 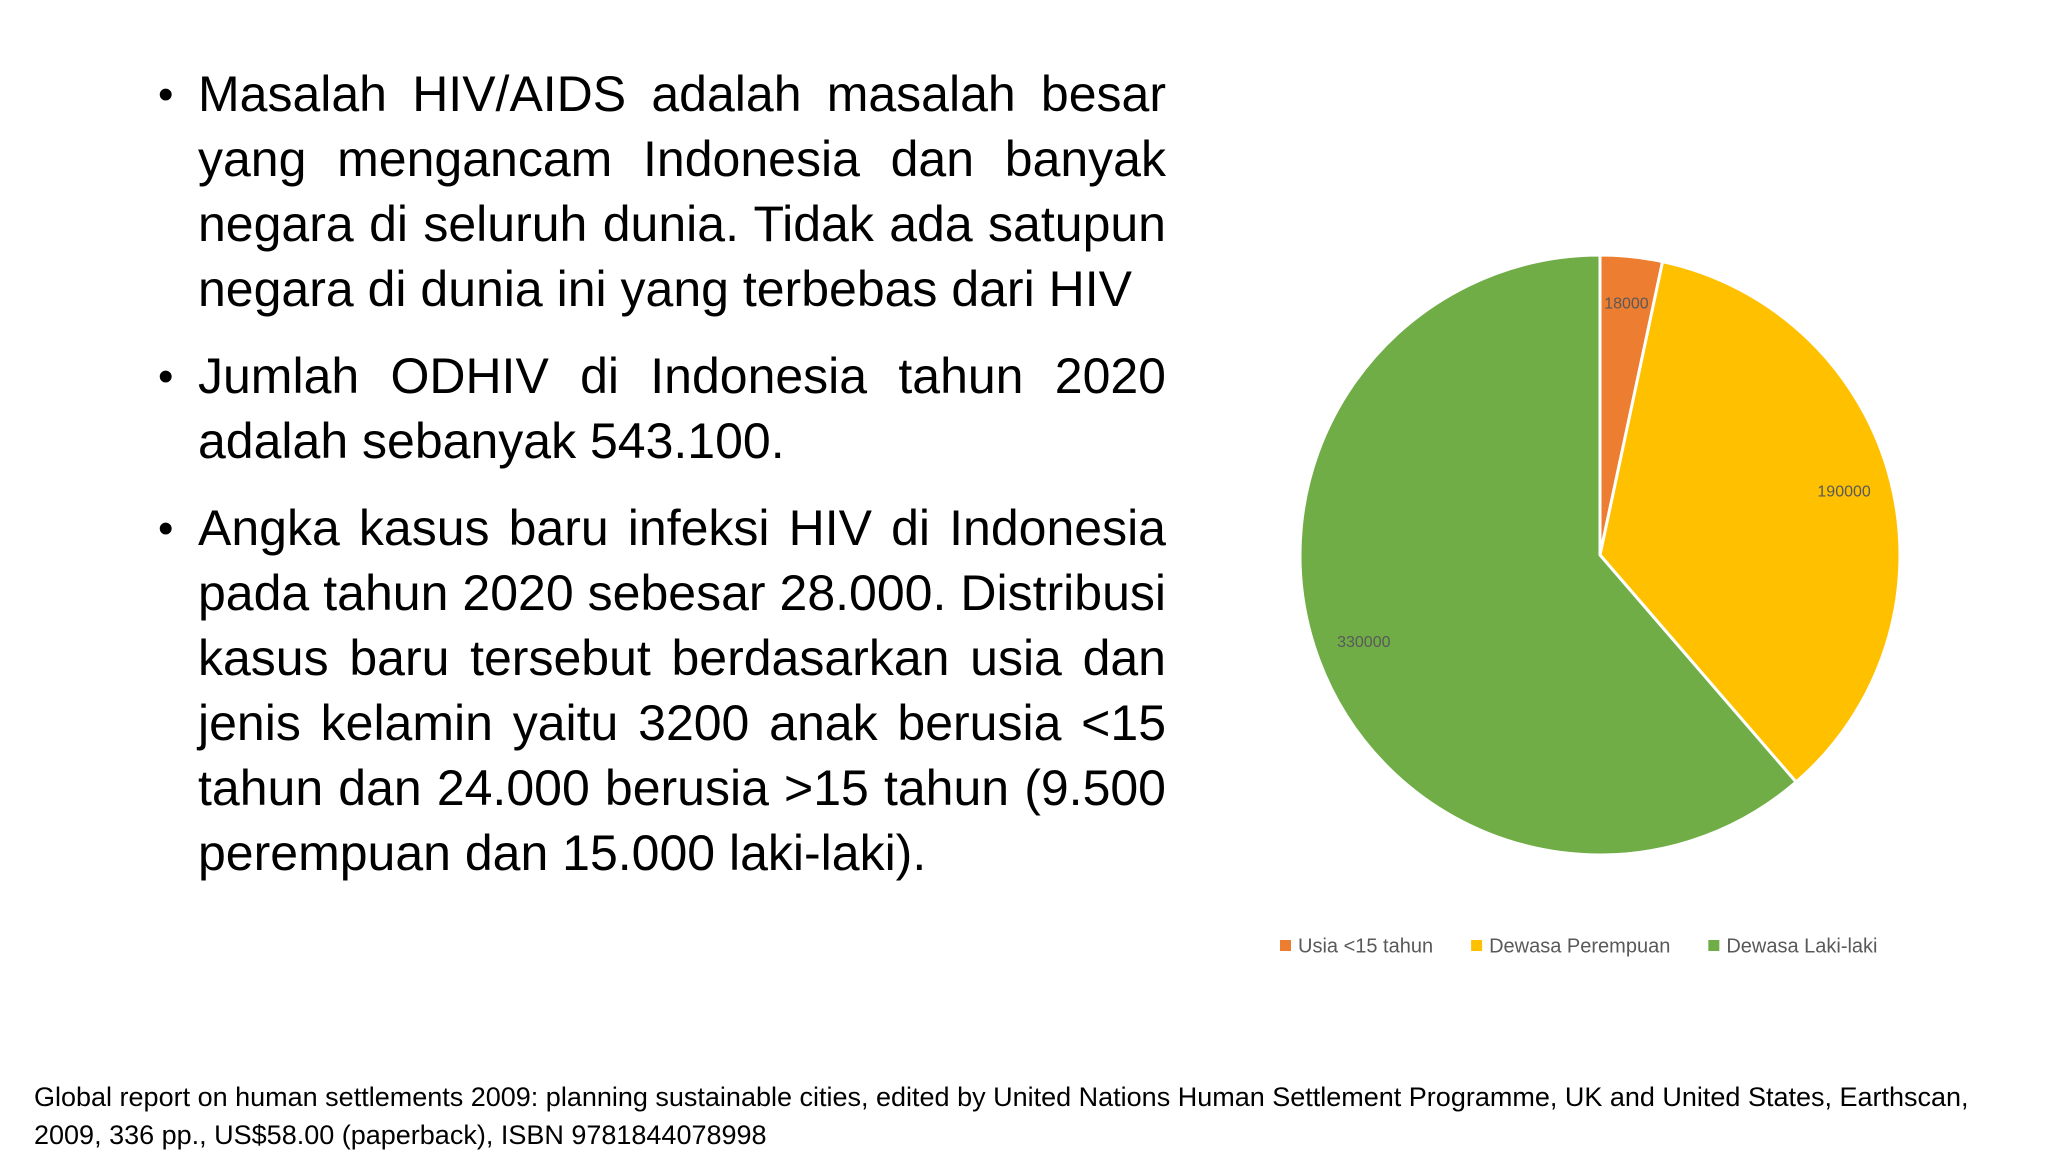 What do you see at coordinates (1801, 946) in the screenshot?
I see `legend-label-3: Dewasa Laki-laki` at bounding box center [1801, 946].